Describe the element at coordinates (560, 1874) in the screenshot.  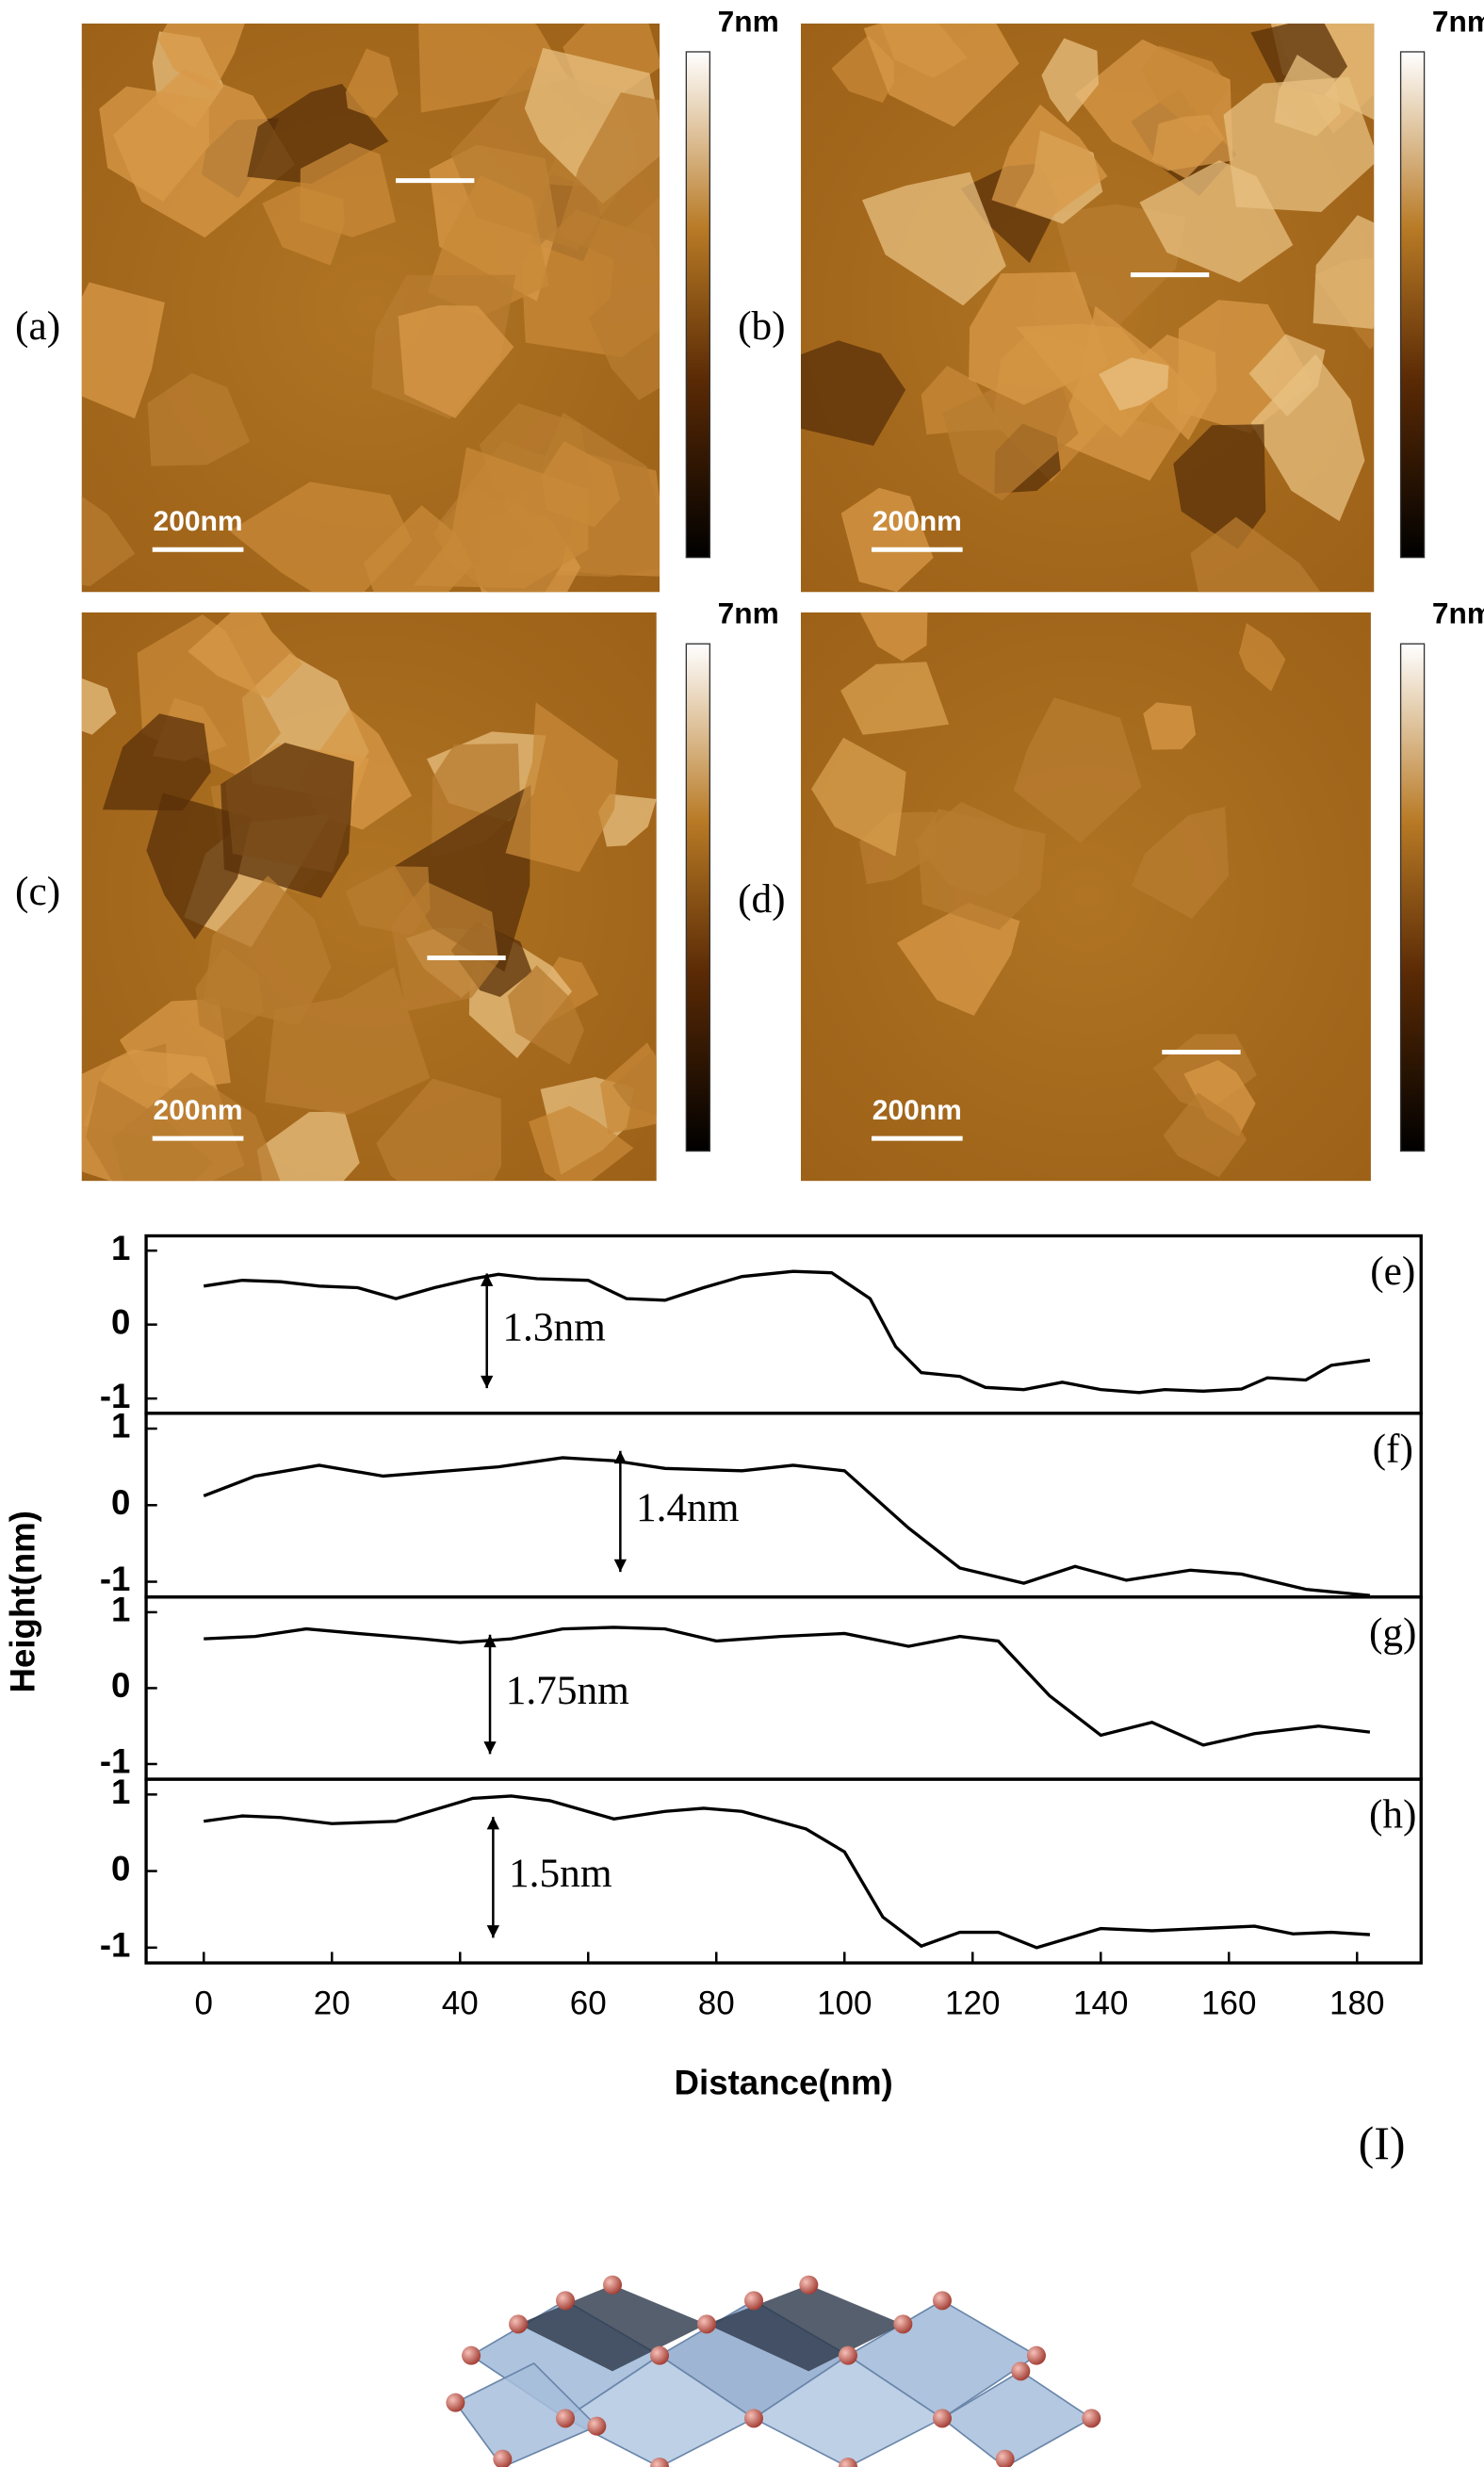
I see `height-annotation: 1.5nm` at that location.